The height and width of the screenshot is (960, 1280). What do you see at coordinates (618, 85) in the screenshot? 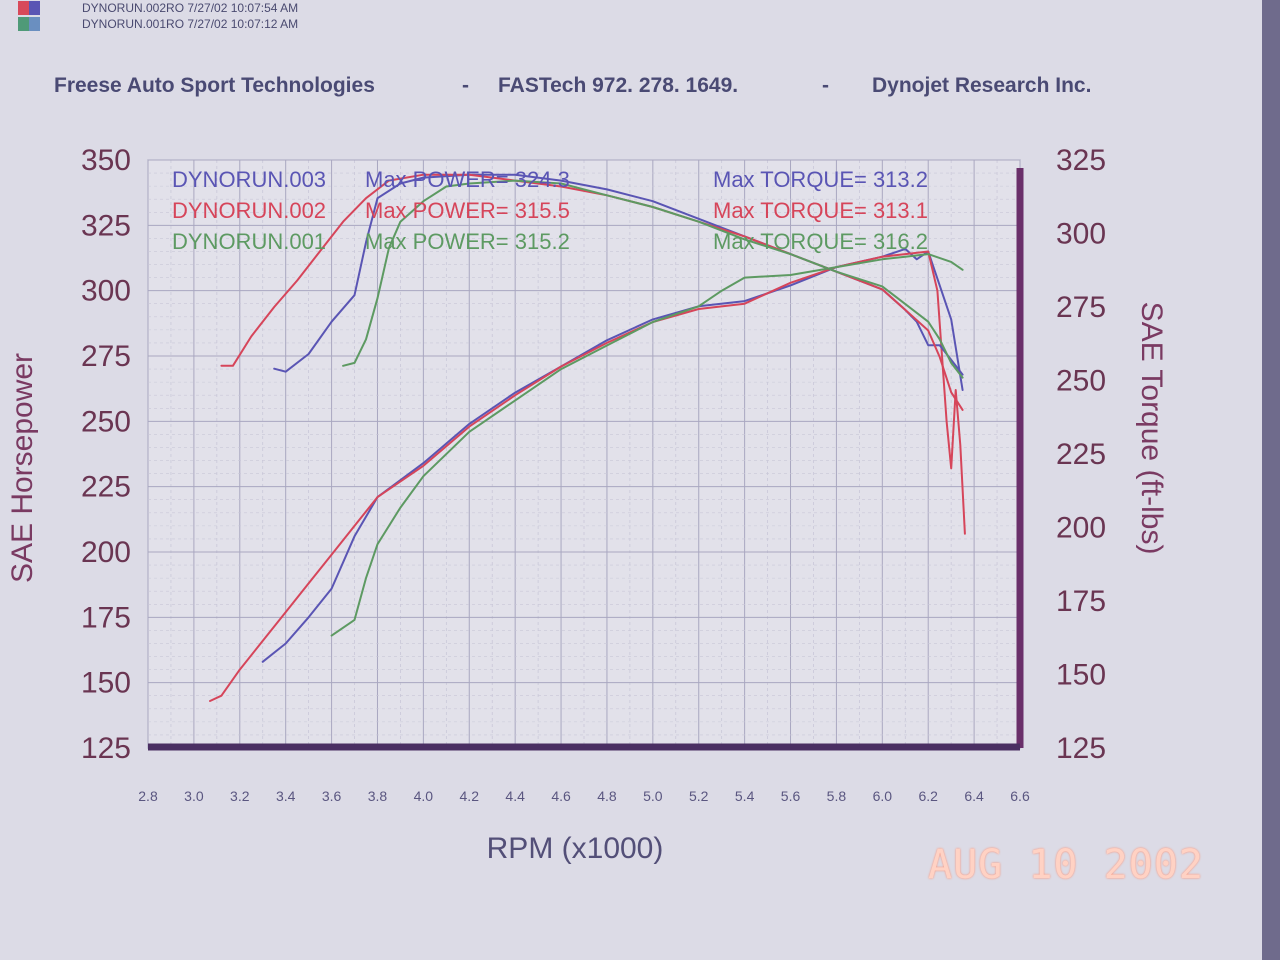
I see `company-phone: FASTech 972. 278. 1649.` at bounding box center [618, 85].